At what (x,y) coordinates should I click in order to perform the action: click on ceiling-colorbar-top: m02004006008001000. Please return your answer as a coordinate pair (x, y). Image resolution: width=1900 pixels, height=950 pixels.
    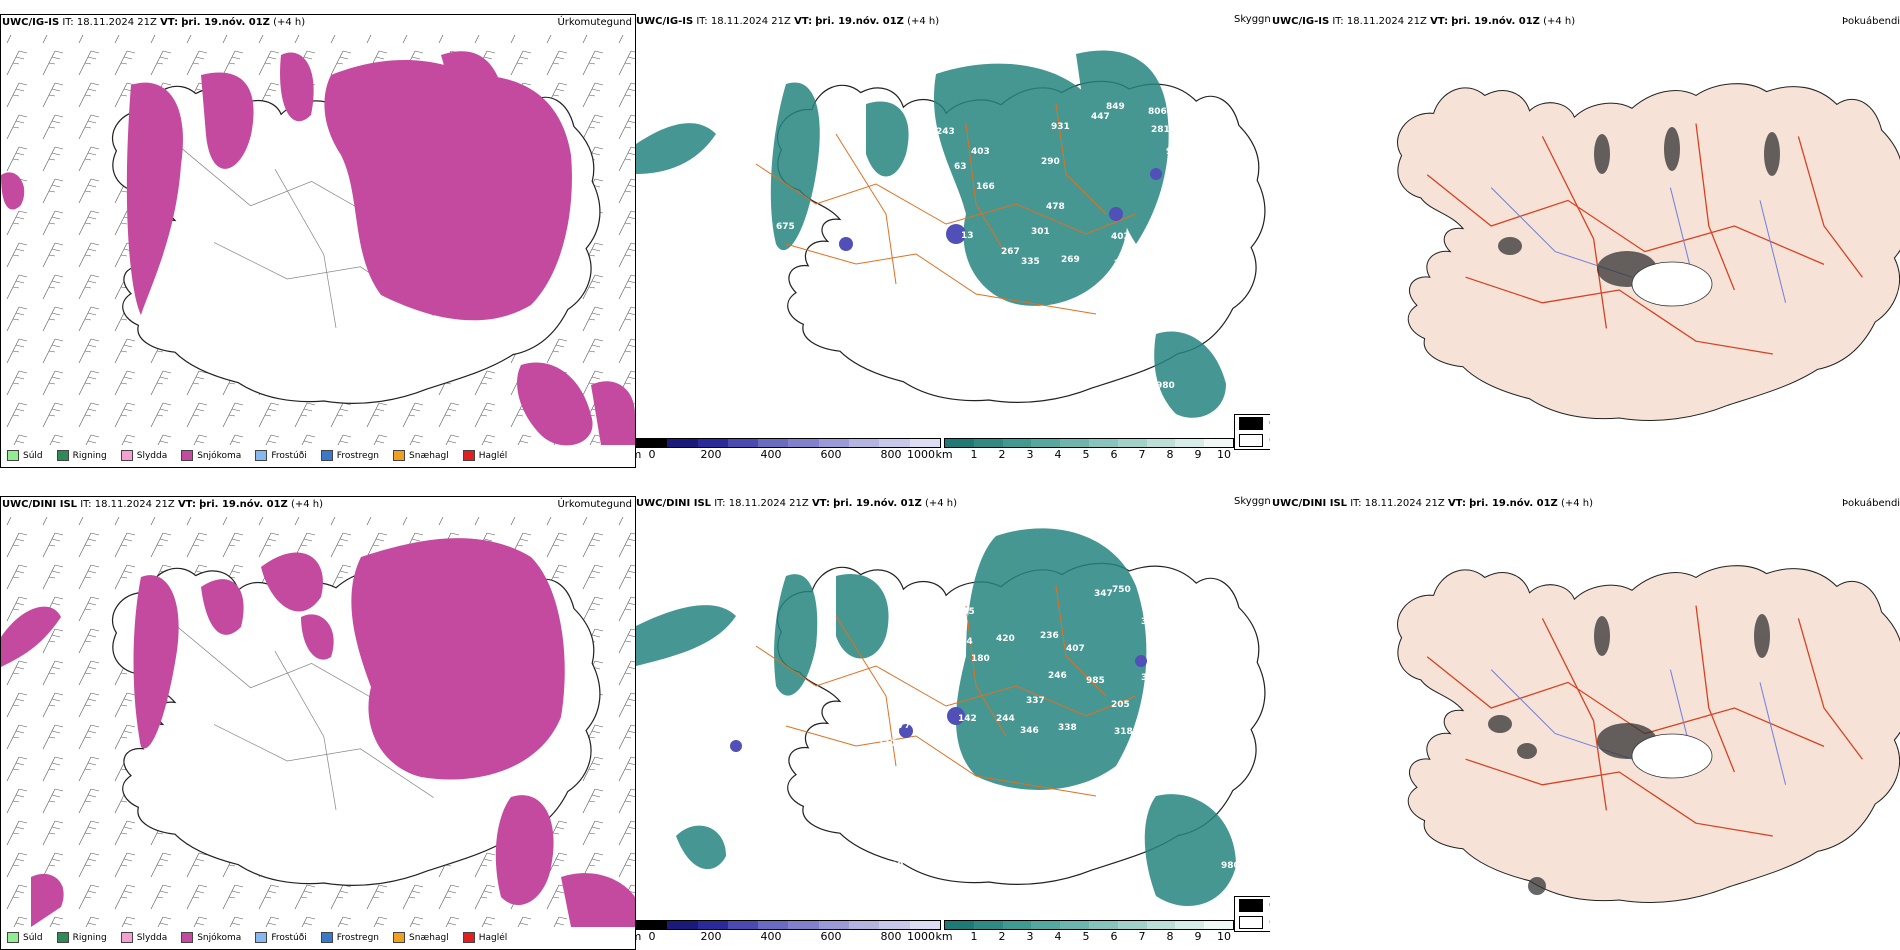
    Looking at the image, I should click on (788, 450).